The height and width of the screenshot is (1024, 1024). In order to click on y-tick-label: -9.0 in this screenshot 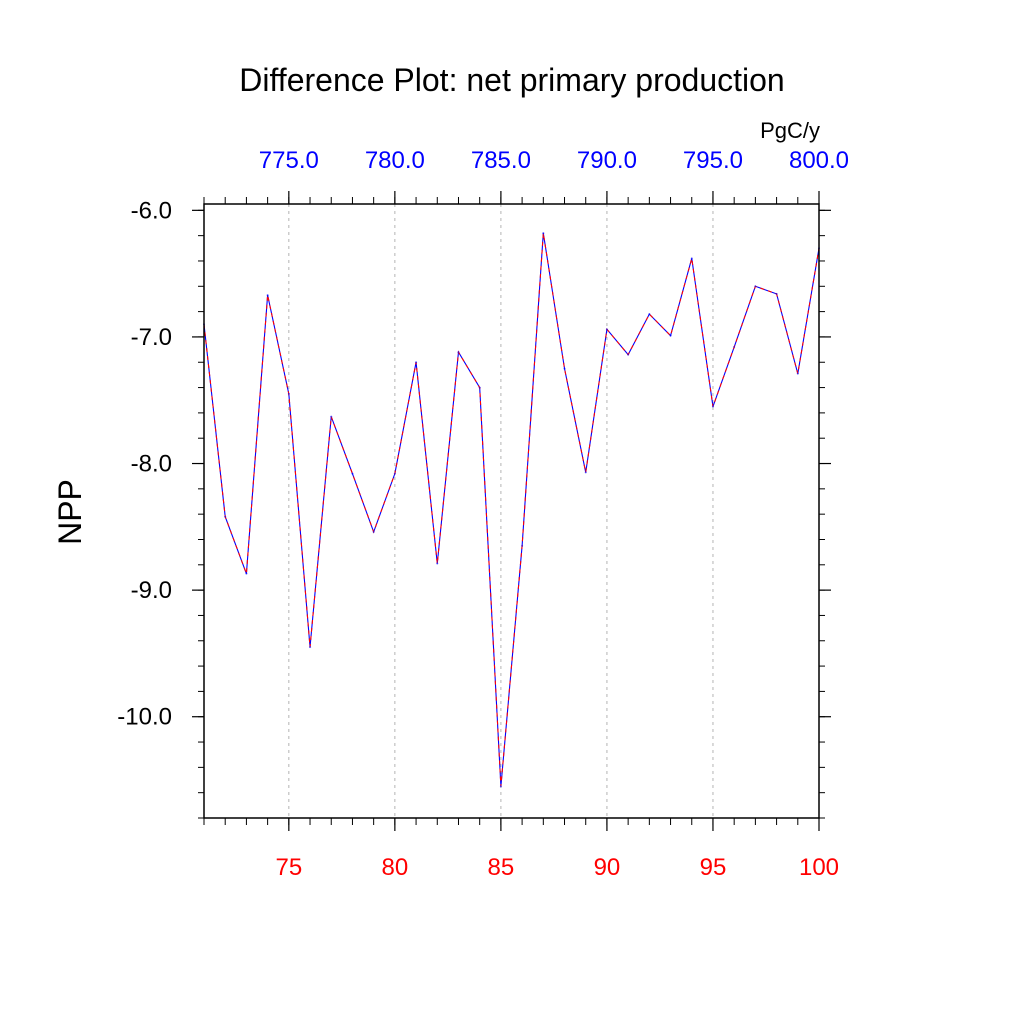, I will do `click(151, 590)`.